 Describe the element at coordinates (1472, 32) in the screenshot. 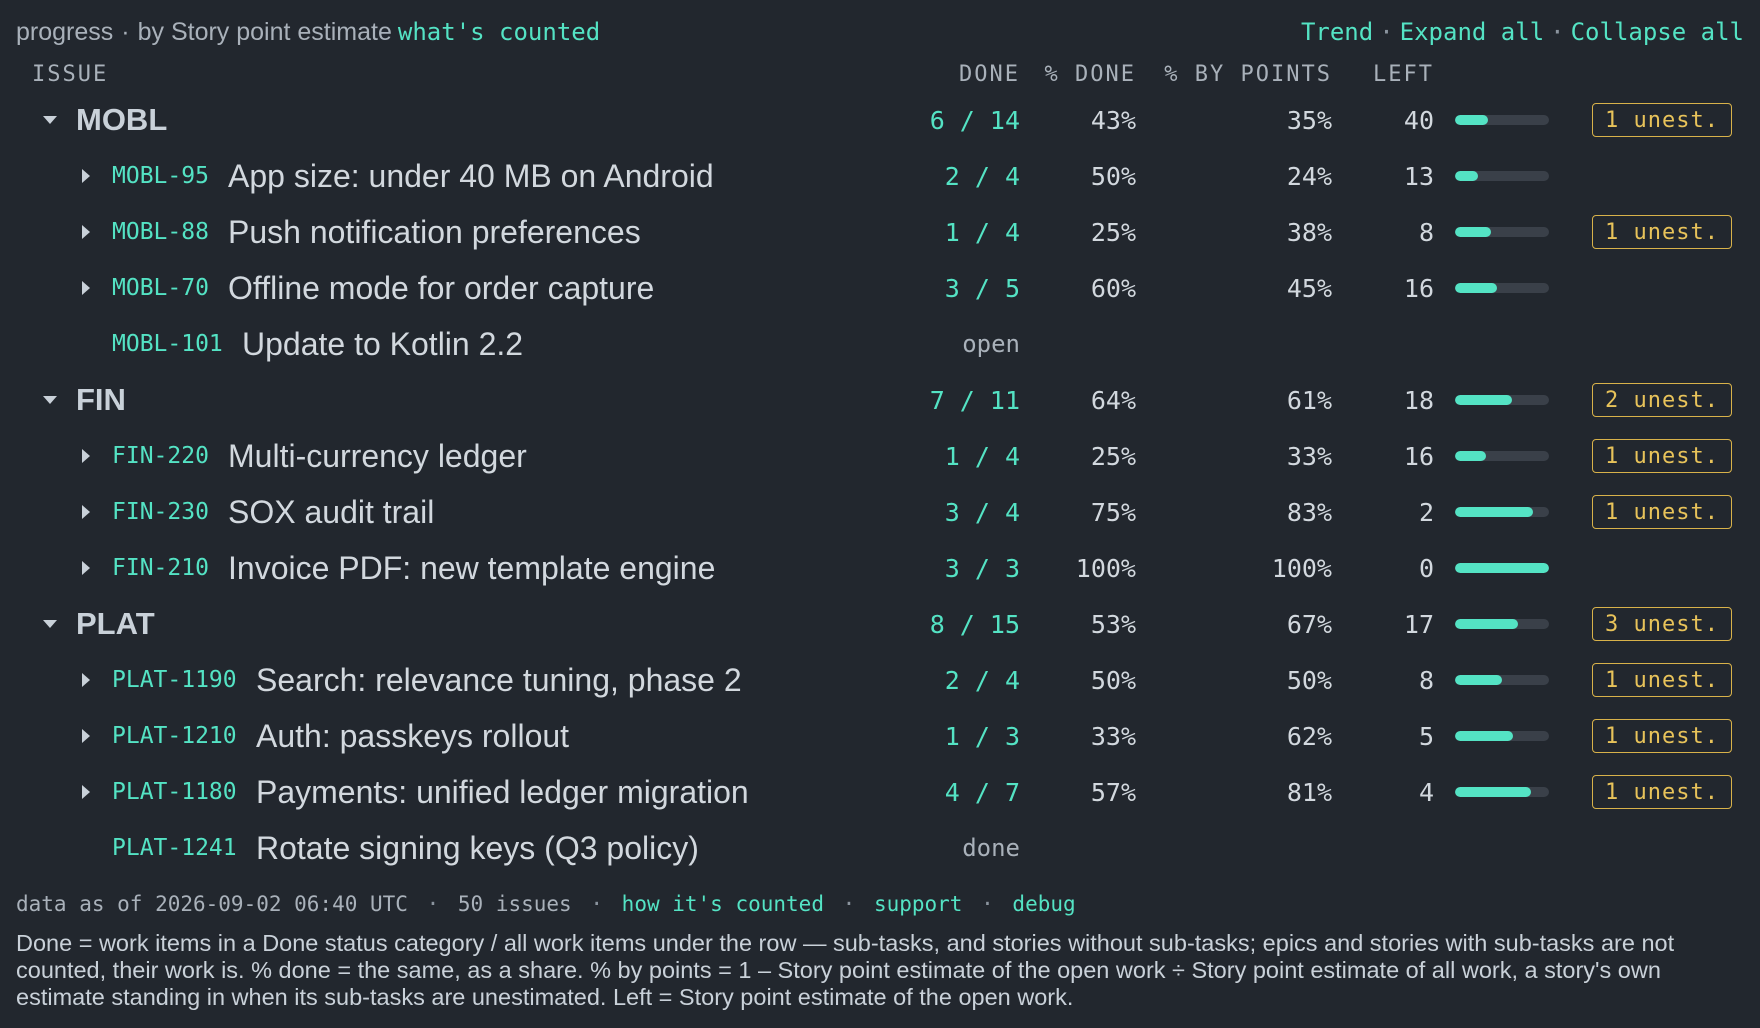

I see `expand-all-link: Expand all` at that location.